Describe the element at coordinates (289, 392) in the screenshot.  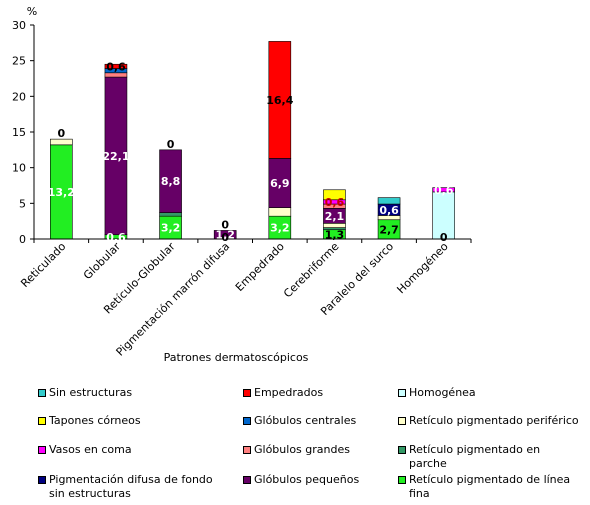
I see `legend-label: Empedrados` at that location.